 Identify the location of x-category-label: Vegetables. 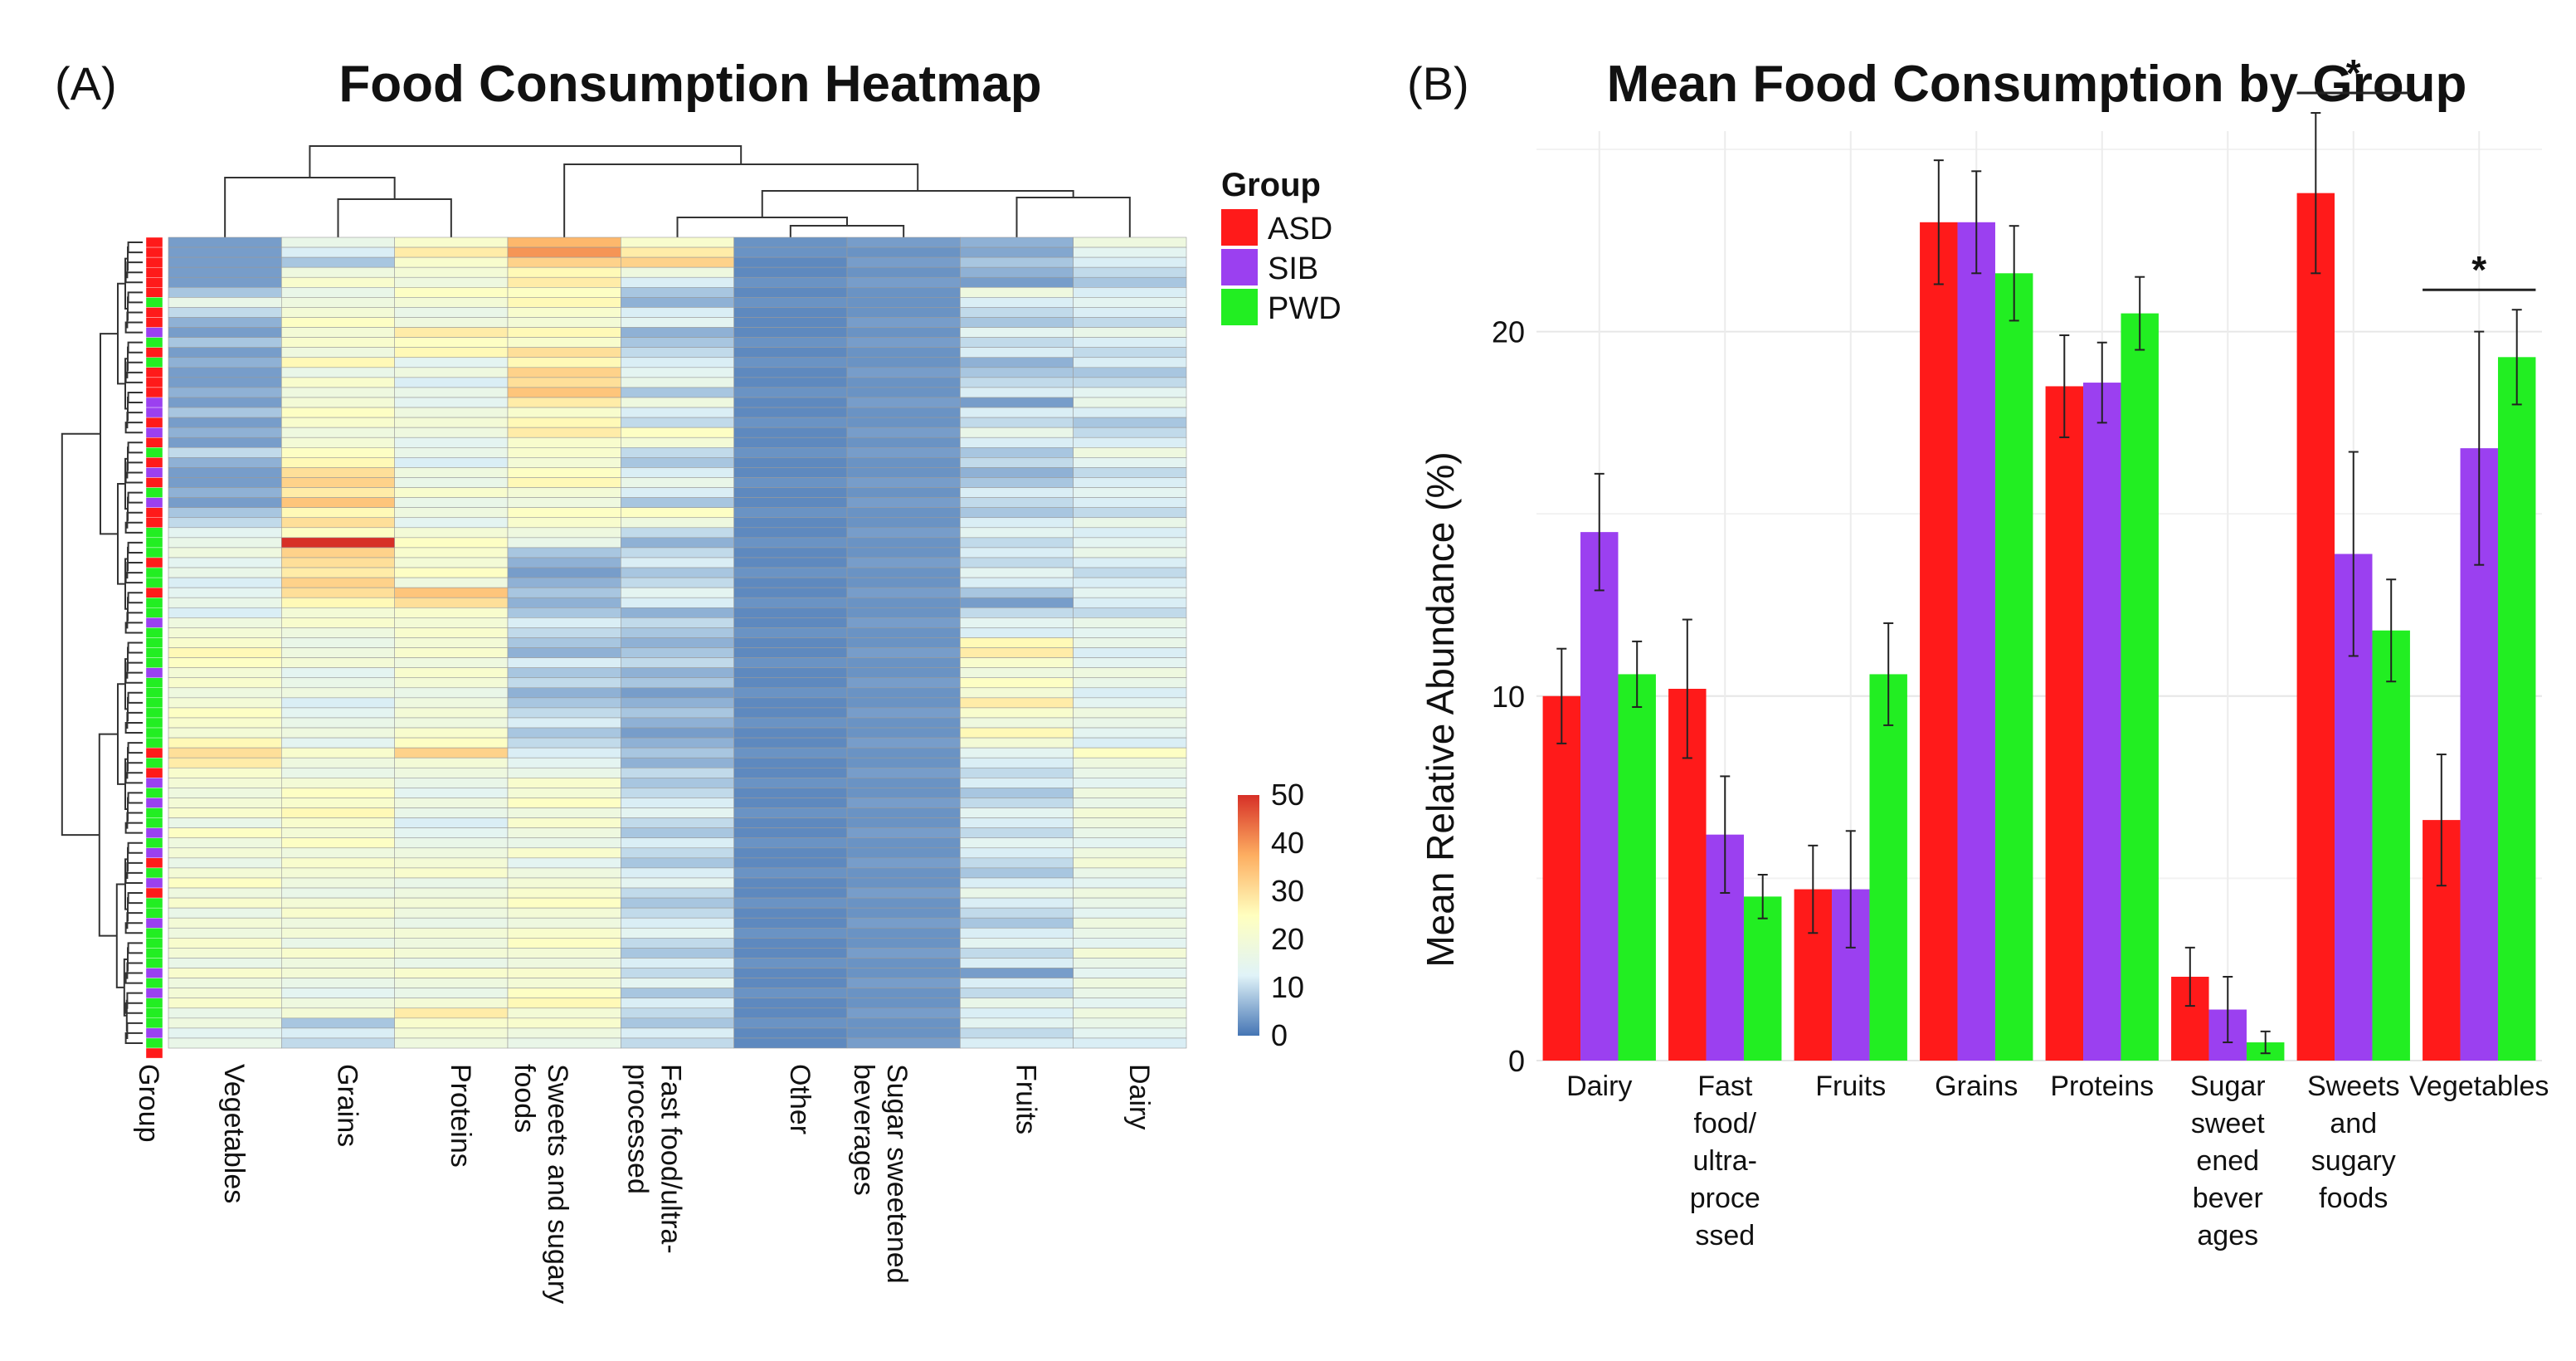
(2479, 1086).